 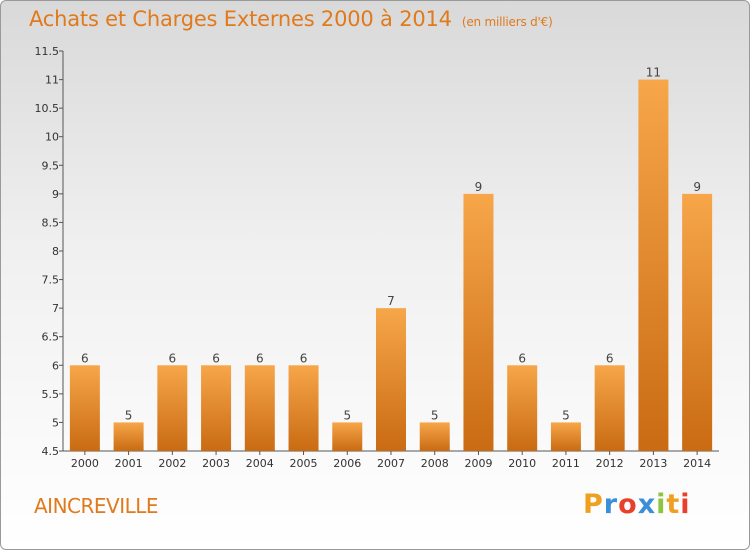 What do you see at coordinates (55, 194) in the screenshot?
I see `y-tick-label: 9` at bounding box center [55, 194].